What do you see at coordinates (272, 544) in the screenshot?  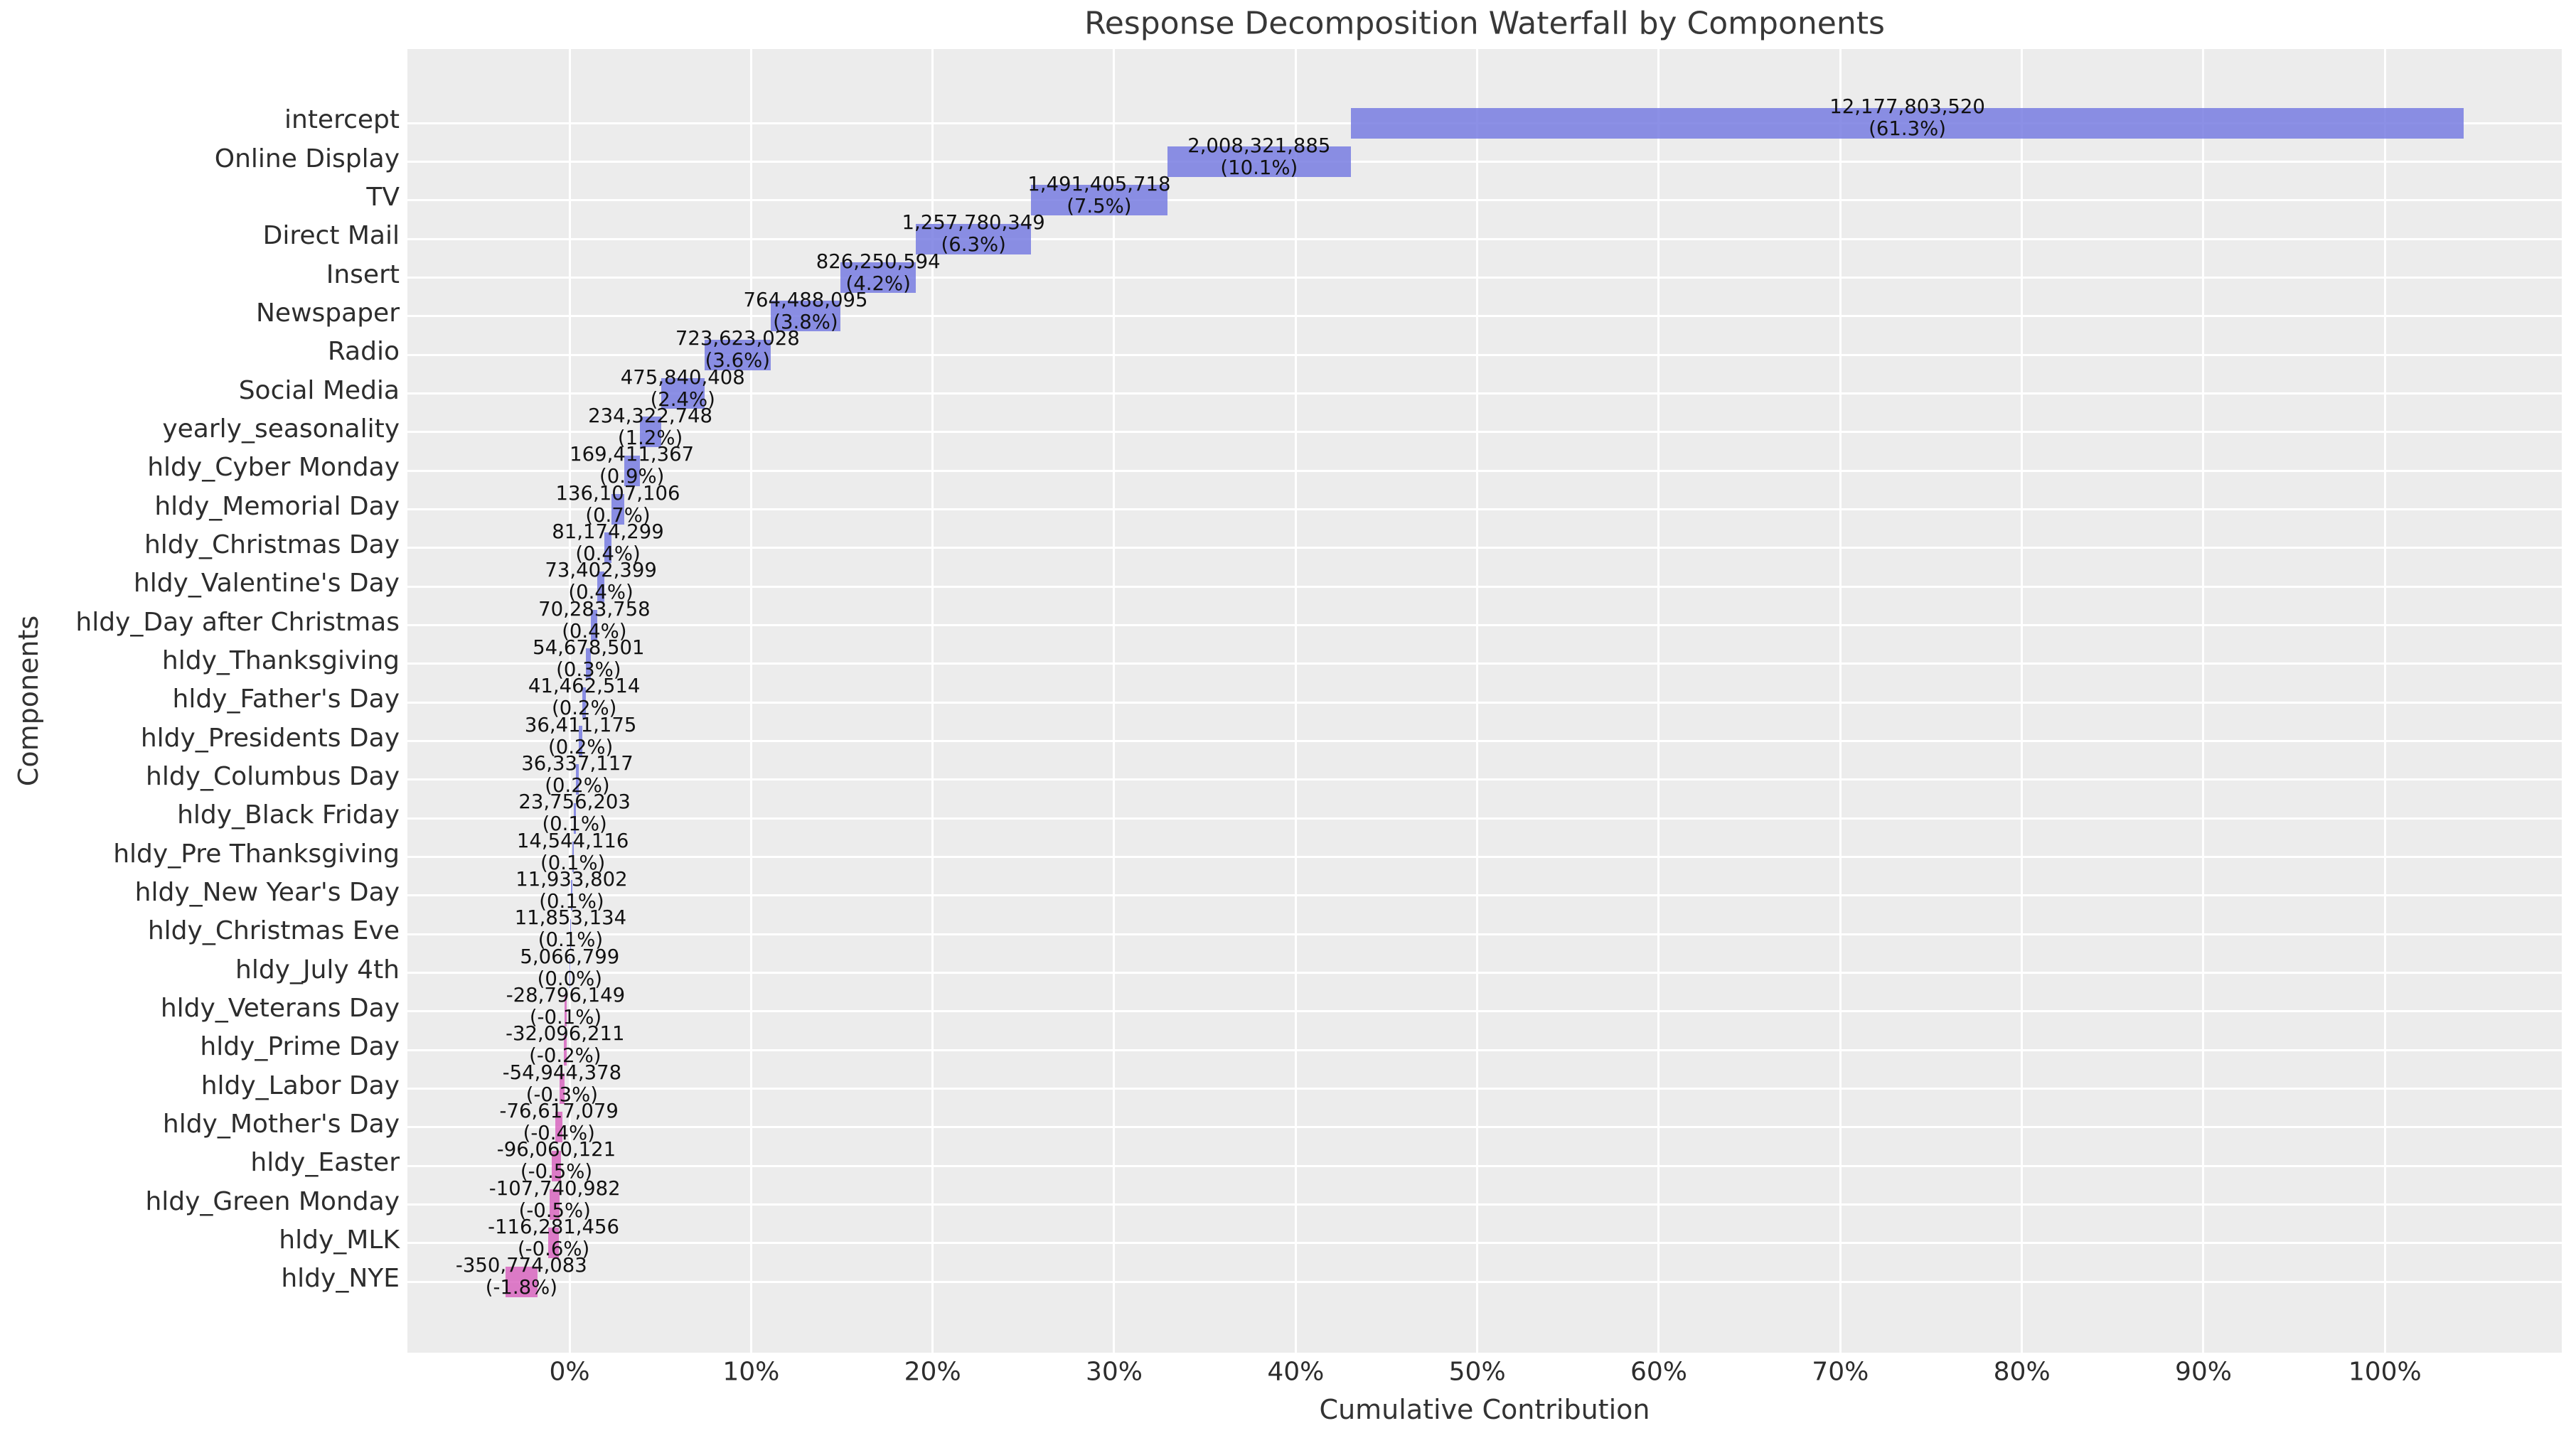 I see `y-tick-label: hldy_Christmas Day` at bounding box center [272, 544].